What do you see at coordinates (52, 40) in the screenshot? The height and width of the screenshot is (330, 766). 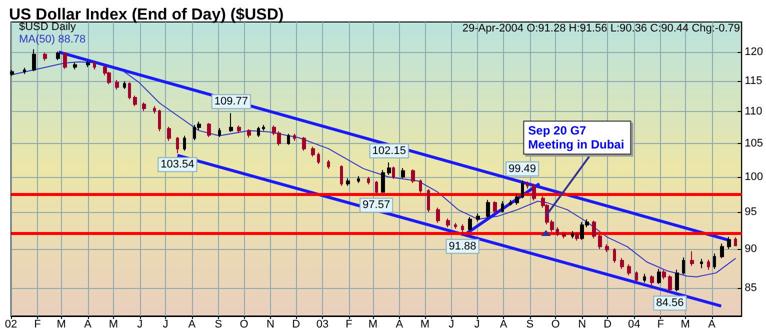 I see `series-label: MA(50) 88.78` at bounding box center [52, 40].